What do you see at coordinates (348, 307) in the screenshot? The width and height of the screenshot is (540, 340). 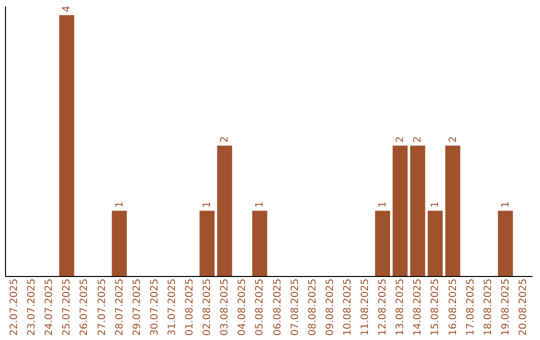 I see `x-tick-label: 10.08.2025` at bounding box center [348, 307].